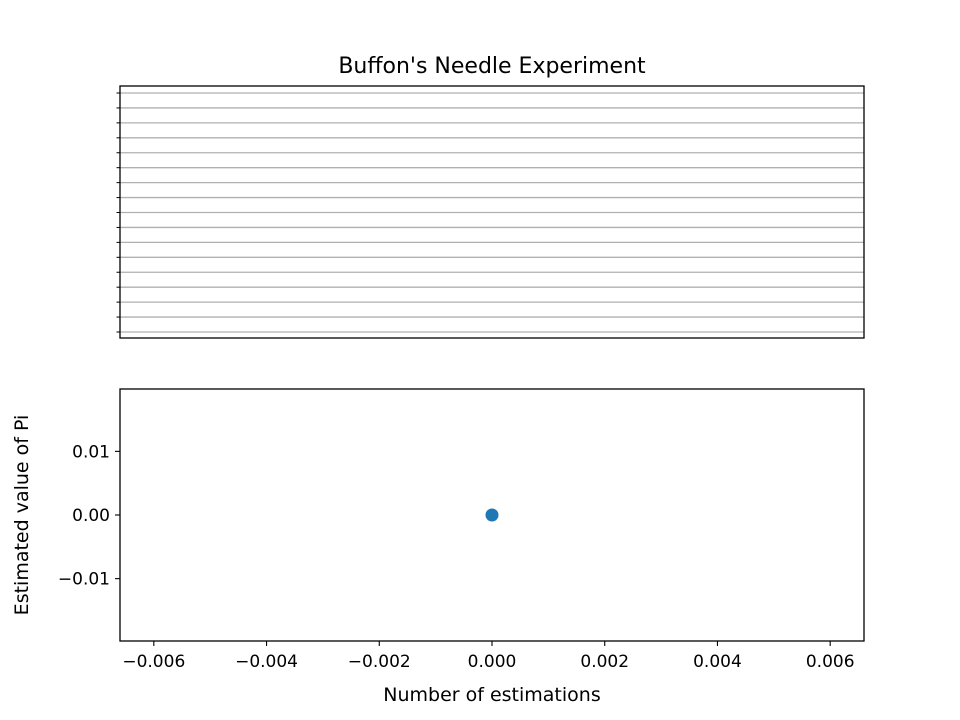 The image size is (960, 720). I want to click on estimate-points, so click(492, 515).